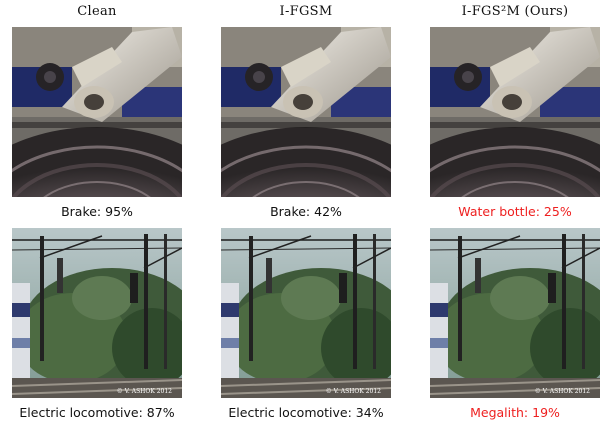 This screenshot has height=424, width=609. What do you see at coordinates (306, 211) in the screenshot?
I see `caption-ifgsm-brake: Brake: 42%` at bounding box center [306, 211].